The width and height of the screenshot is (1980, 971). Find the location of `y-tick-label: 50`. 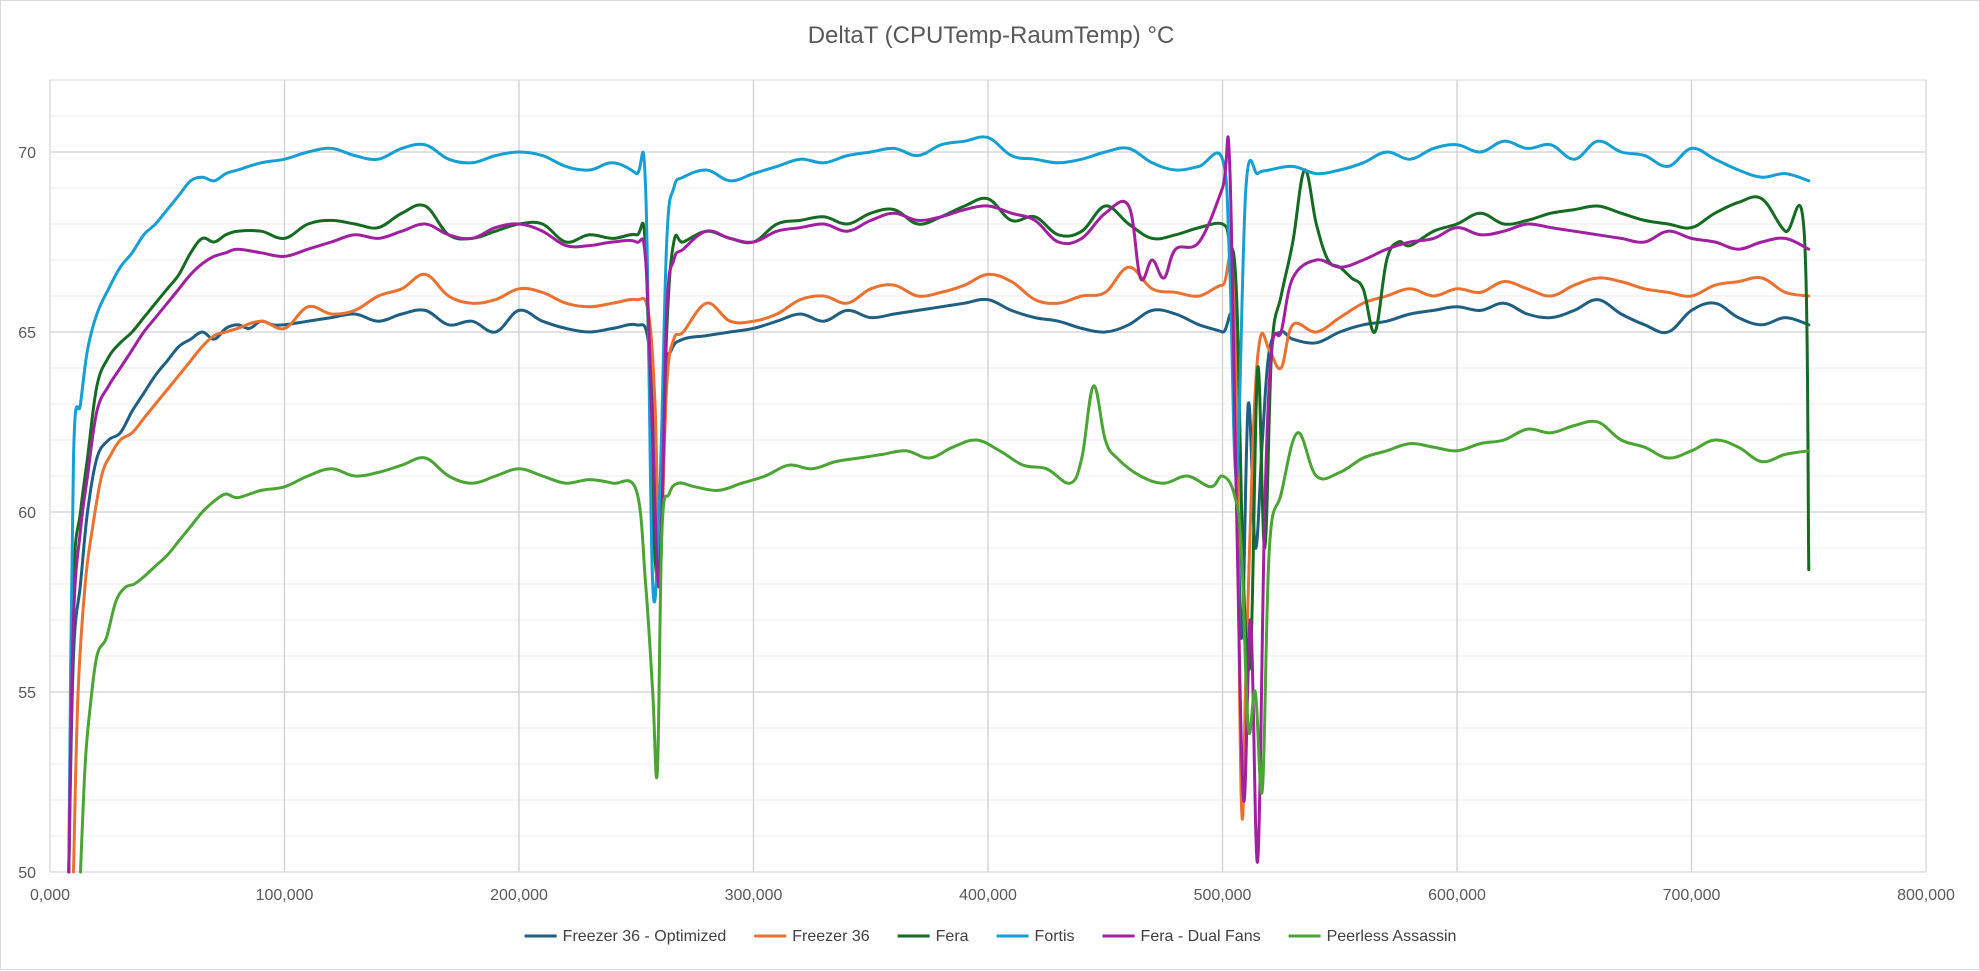

y-tick-label: 50 is located at coordinates (27, 873).